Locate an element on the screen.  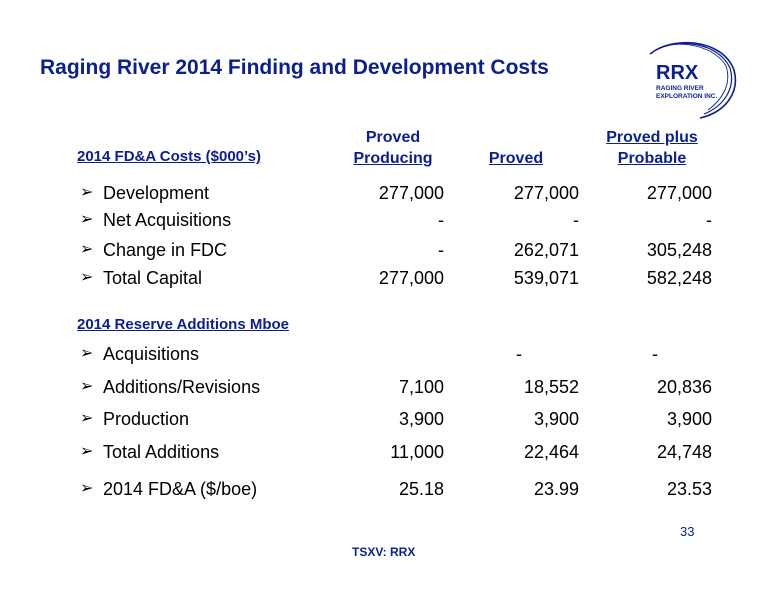
logo-subtext: RAGING RIVER EXPLORATION INC. is located at coordinates (687, 92).